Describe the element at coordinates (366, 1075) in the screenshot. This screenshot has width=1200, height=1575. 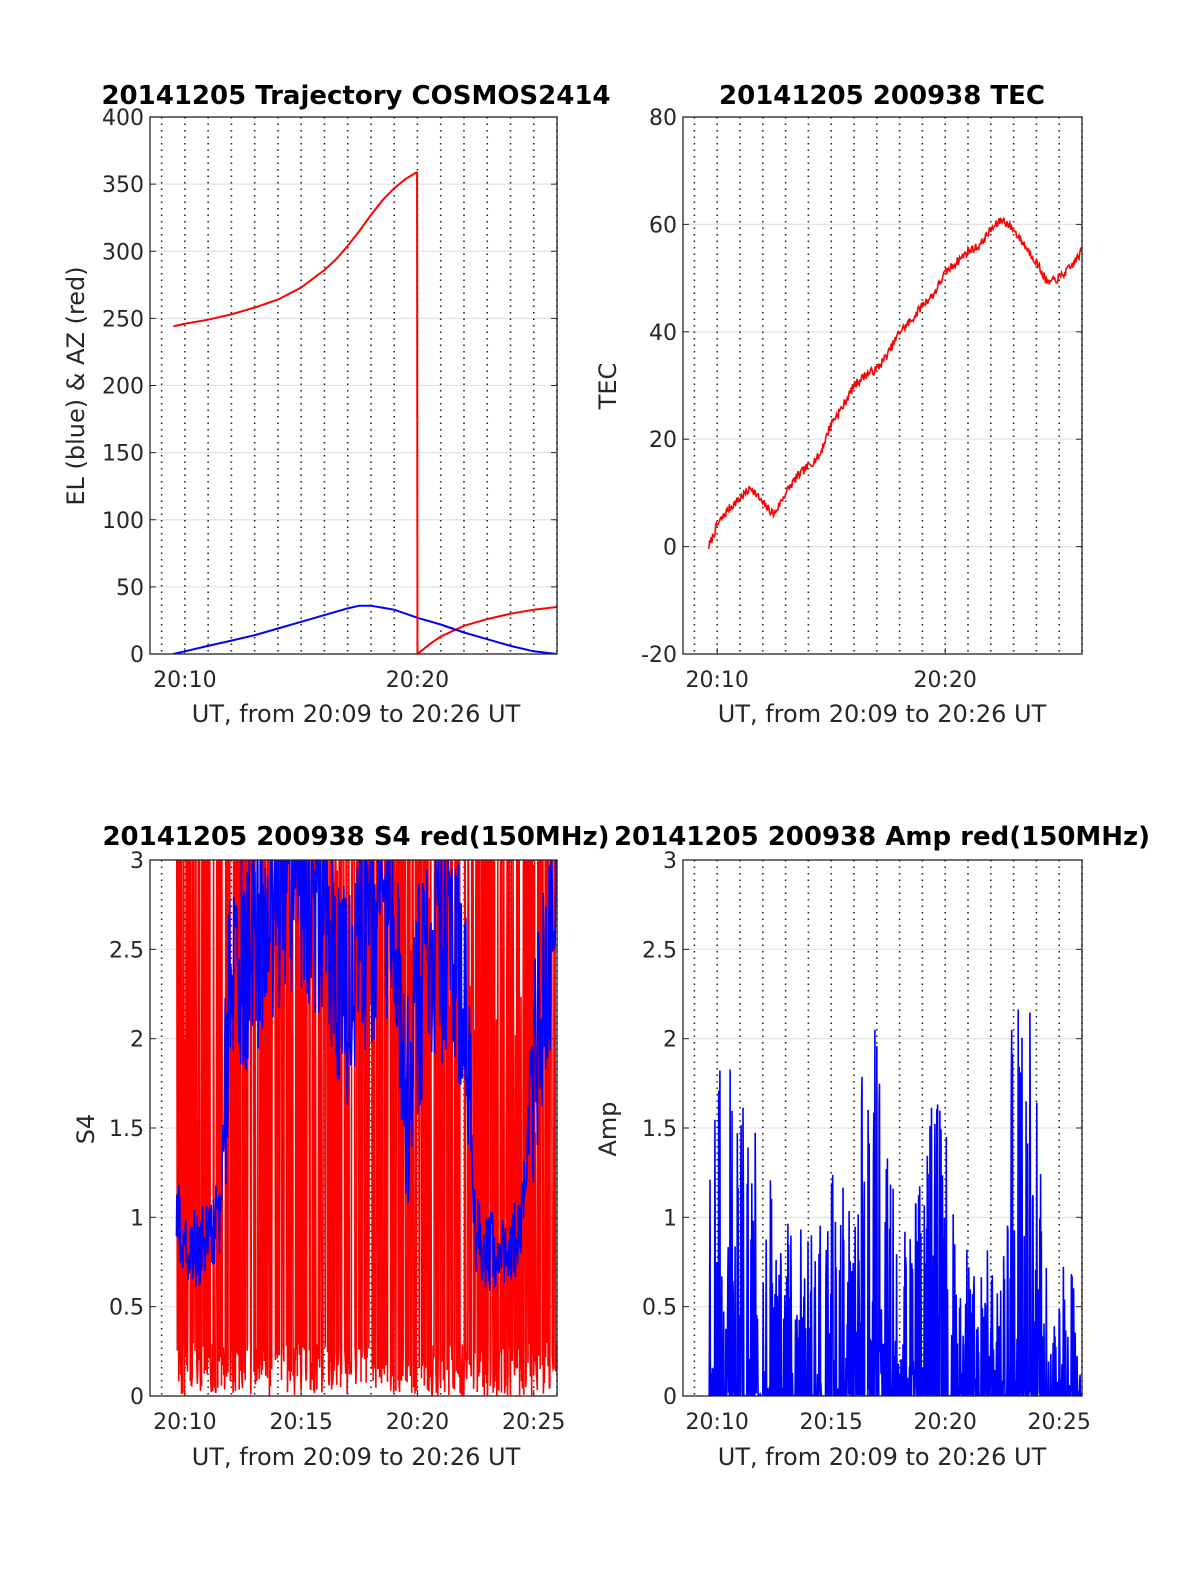
I see `s4-blue-series` at that location.